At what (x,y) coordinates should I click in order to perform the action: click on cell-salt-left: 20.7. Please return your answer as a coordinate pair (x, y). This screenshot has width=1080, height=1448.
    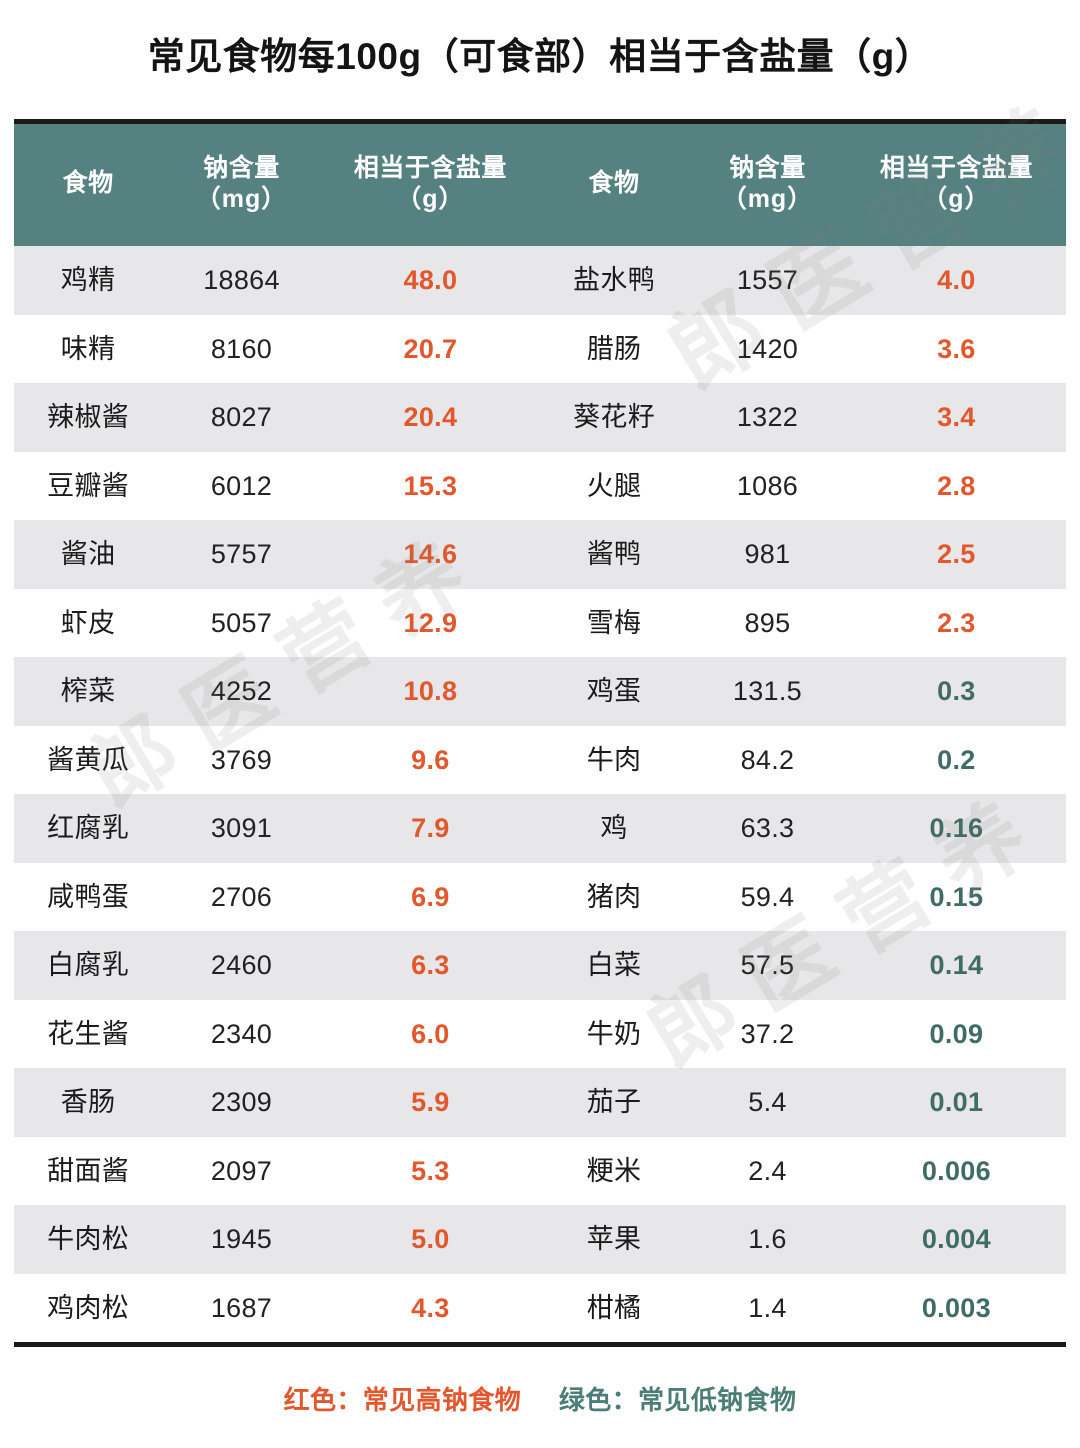
    Looking at the image, I should click on (430, 348).